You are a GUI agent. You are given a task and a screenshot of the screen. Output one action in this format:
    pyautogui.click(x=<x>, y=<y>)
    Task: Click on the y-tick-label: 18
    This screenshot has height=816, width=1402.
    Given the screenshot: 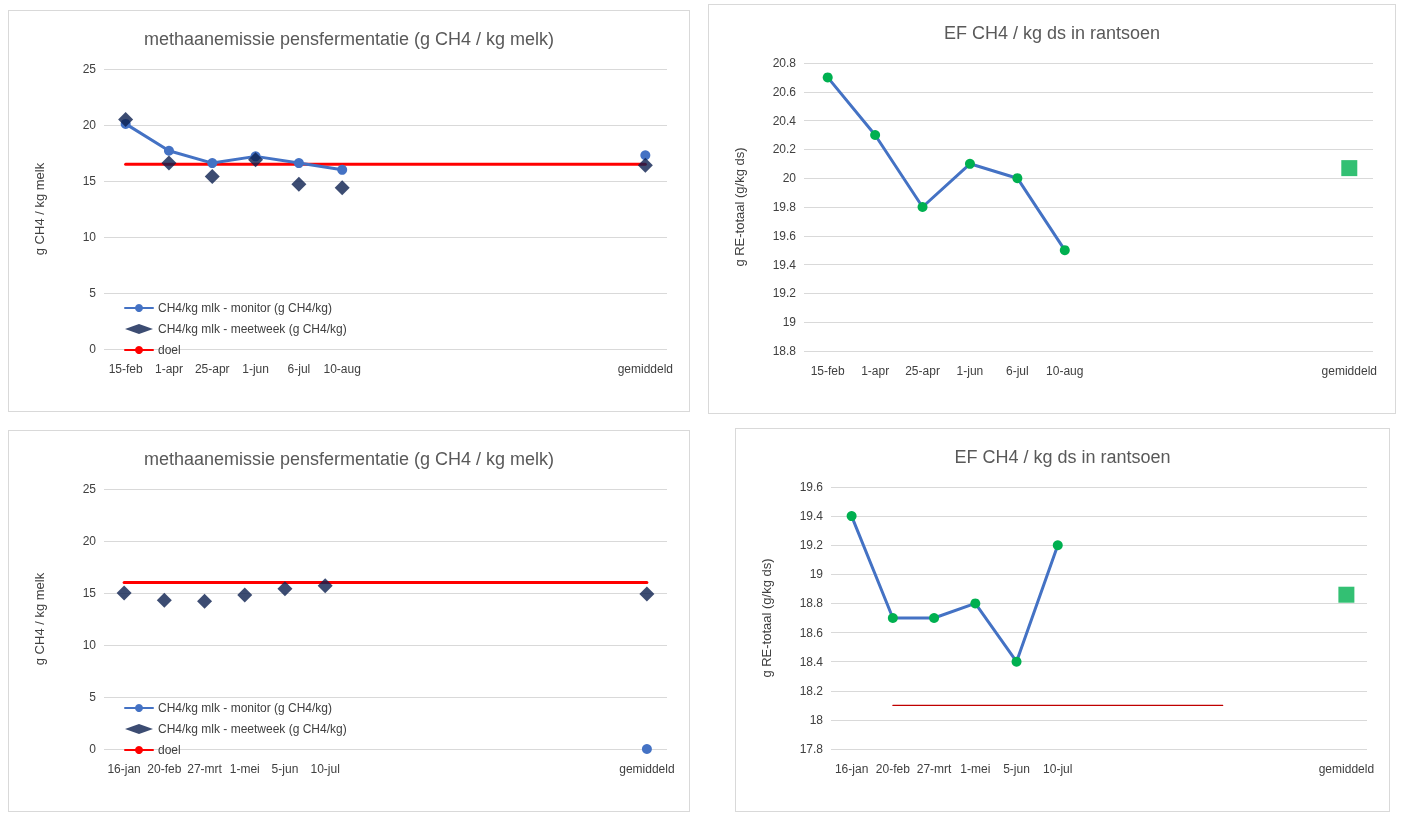 What is the action you would take?
    pyautogui.click(x=816, y=719)
    